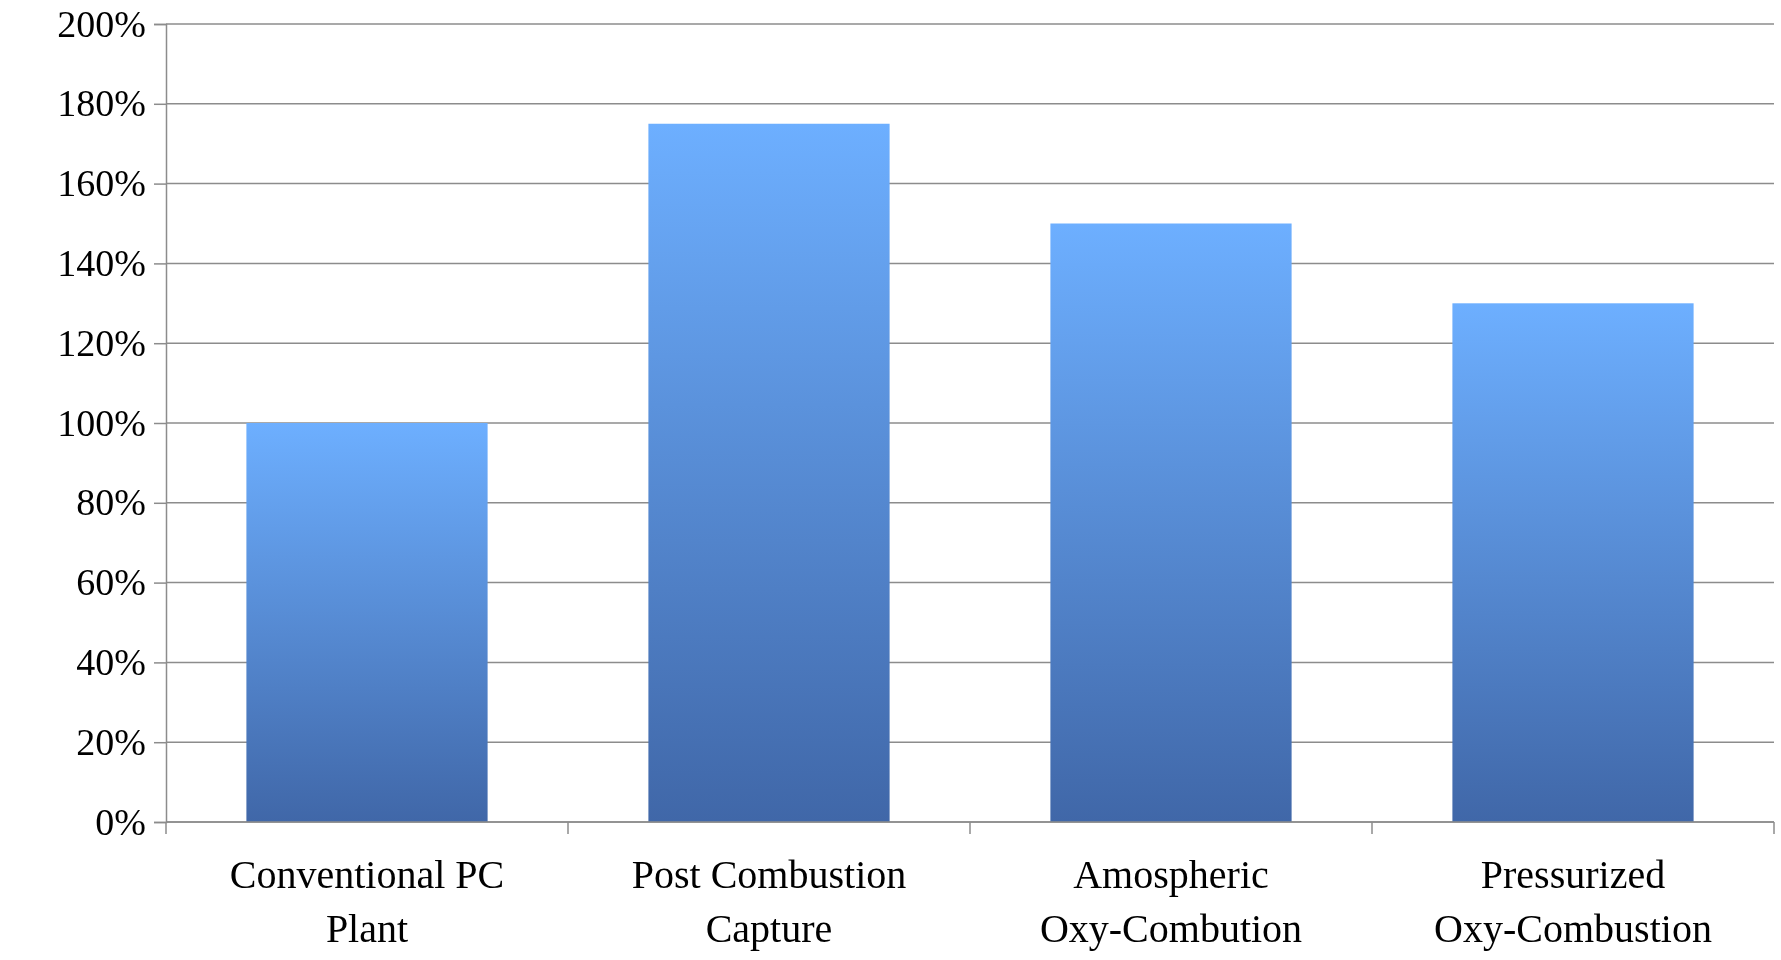 Image resolution: width=1781 pixels, height=960 pixels. What do you see at coordinates (111, 502) in the screenshot?
I see `y-tick-label: 80%` at bounding box center [111, 502].